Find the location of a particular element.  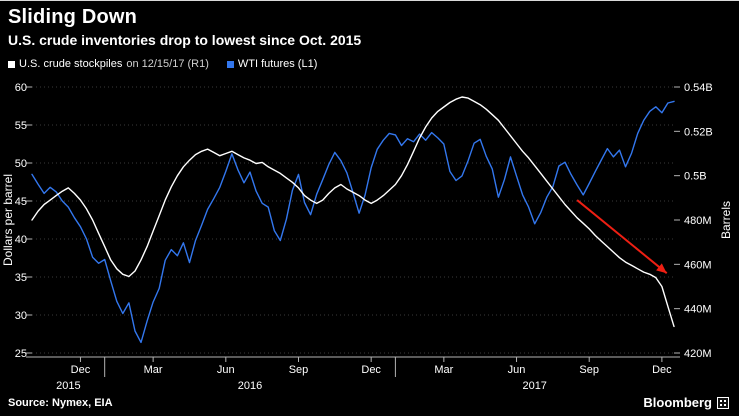

bloomberg-wordmark: Bloomberg is located at coordinates (677, 402).